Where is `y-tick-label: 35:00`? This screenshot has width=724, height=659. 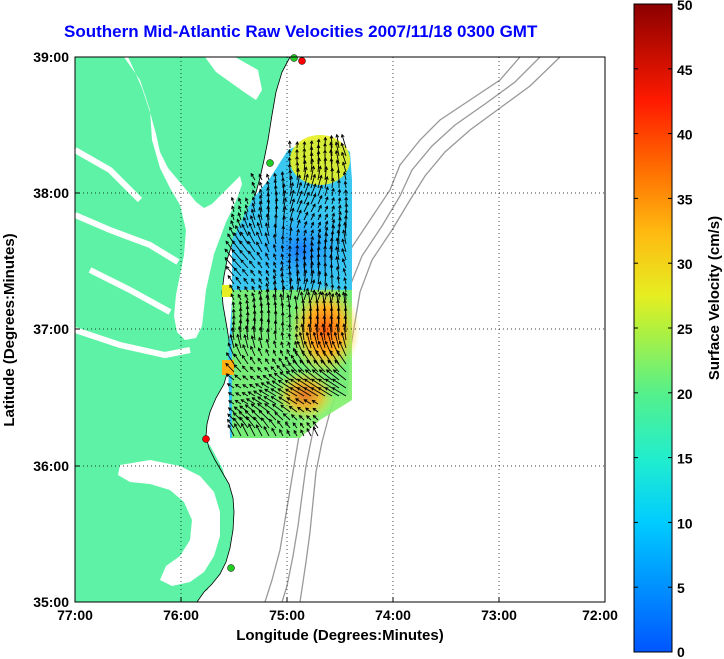 y-tick-label: 35:00 is located at coordinates (51, 602).